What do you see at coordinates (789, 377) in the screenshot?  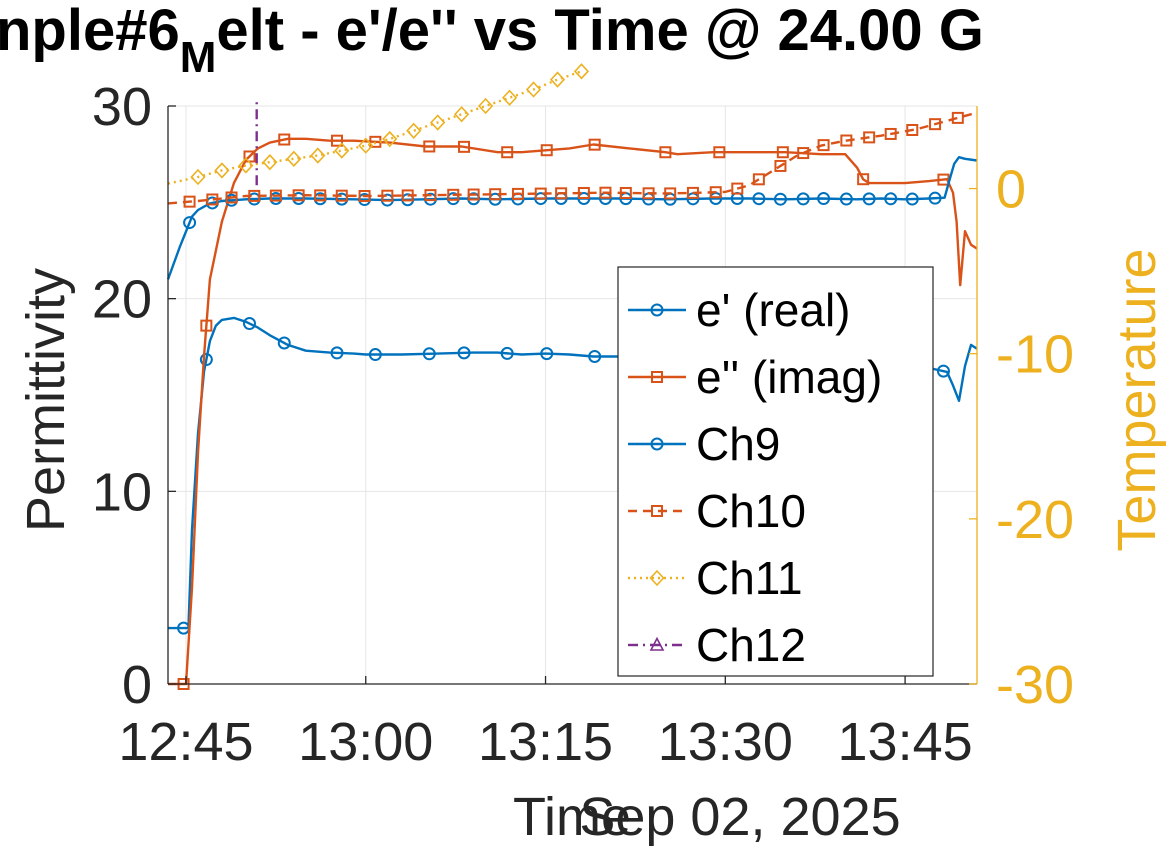 I see `legend-label: e'' (imag)` at bounding box center [789, 377].